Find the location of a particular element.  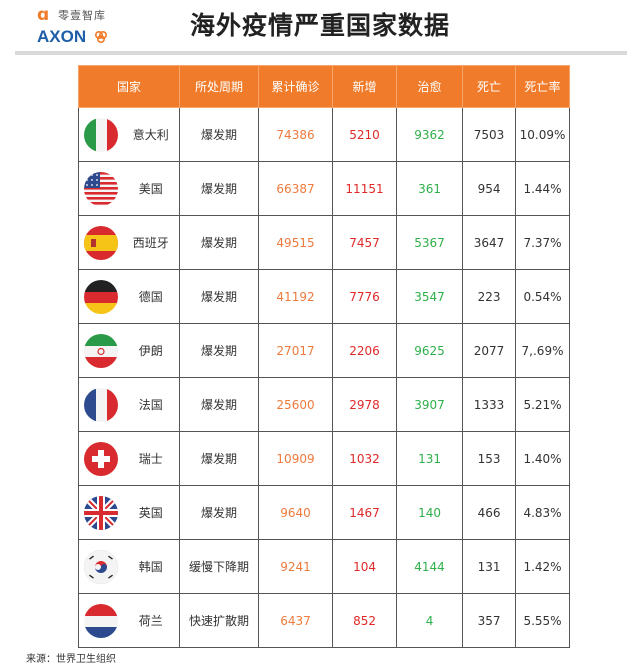

germany-flag-icon is located at coordinates (100, 296).